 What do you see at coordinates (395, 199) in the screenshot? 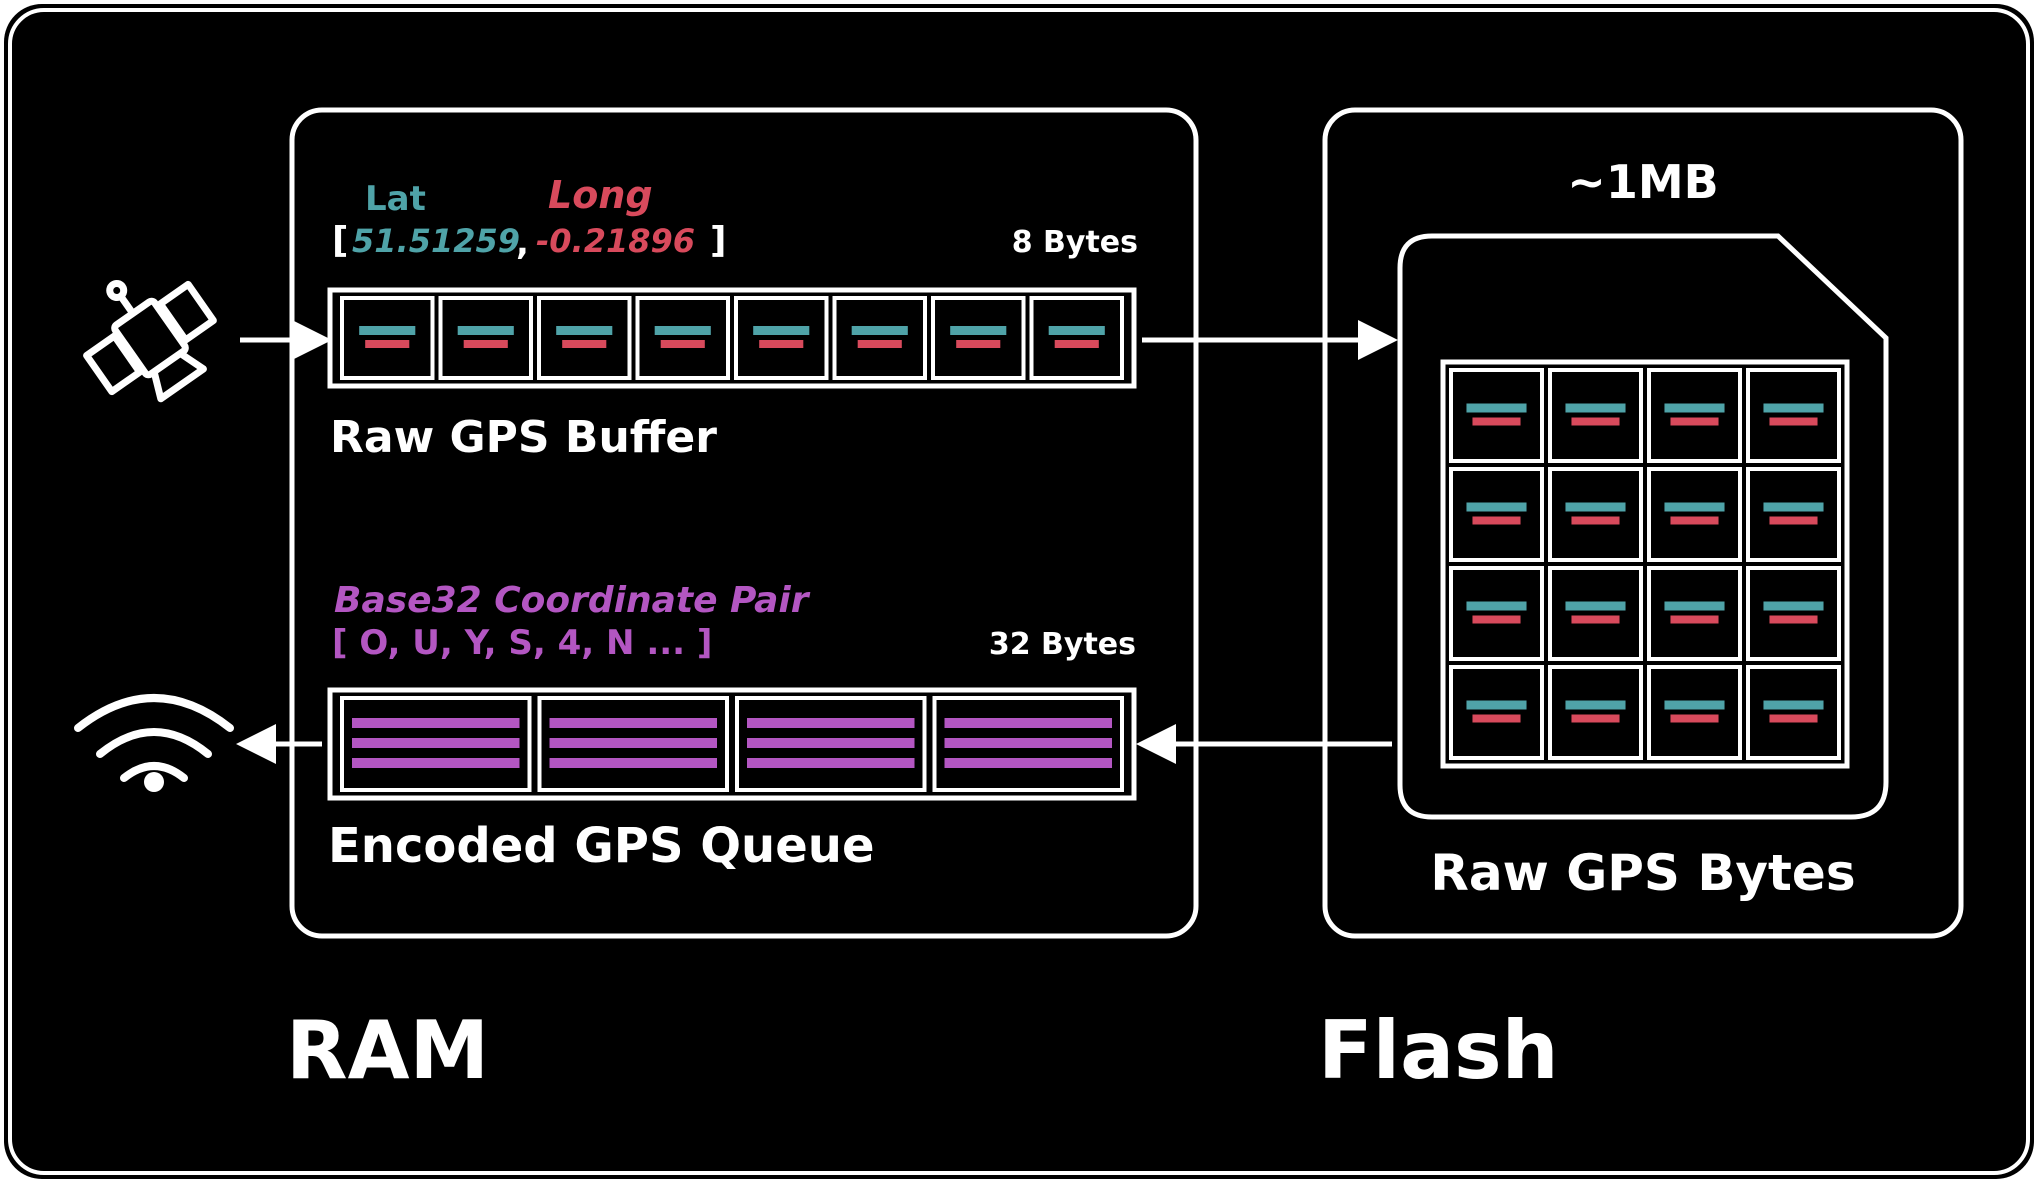
I see `lat-label: Lat` at bounding box center [395, 199].